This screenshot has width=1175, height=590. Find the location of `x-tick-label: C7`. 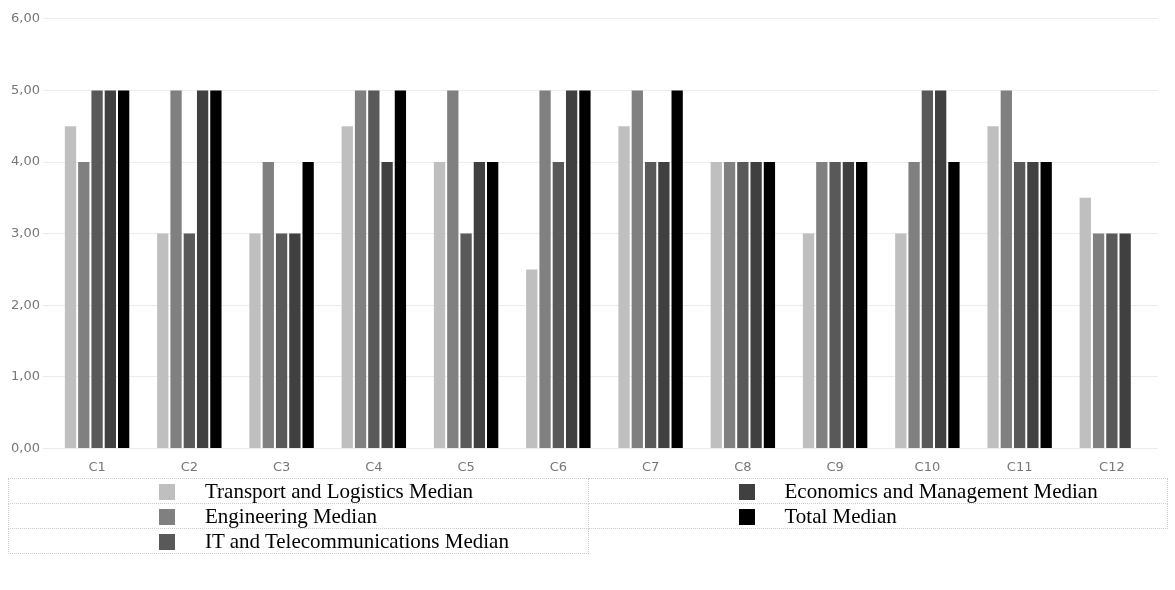

x-tick-label: C7 is located at coordinates (650, 466).